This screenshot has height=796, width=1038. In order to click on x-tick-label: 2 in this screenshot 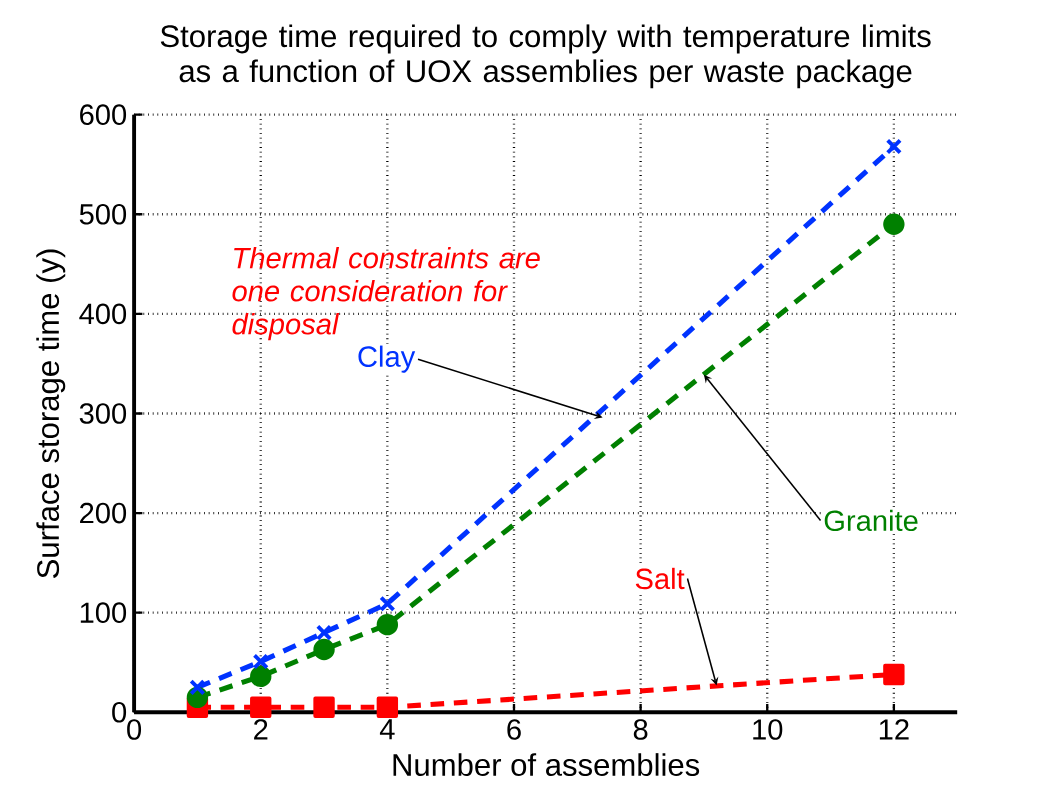, I will do `click(261, 729)`.